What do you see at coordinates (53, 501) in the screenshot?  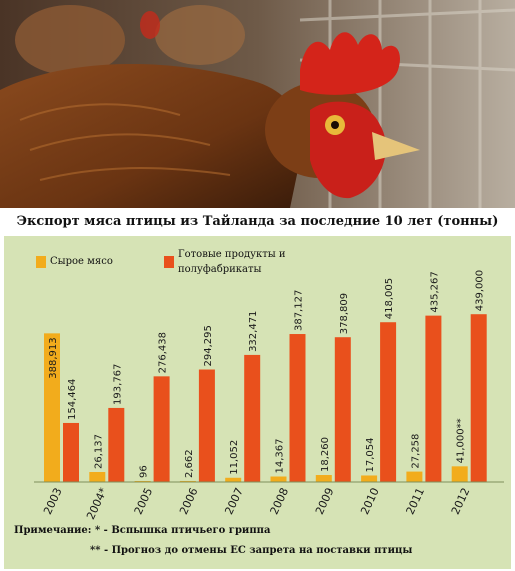 I see `x-tick-label-0: 2003` at bounding box center [53, 501].